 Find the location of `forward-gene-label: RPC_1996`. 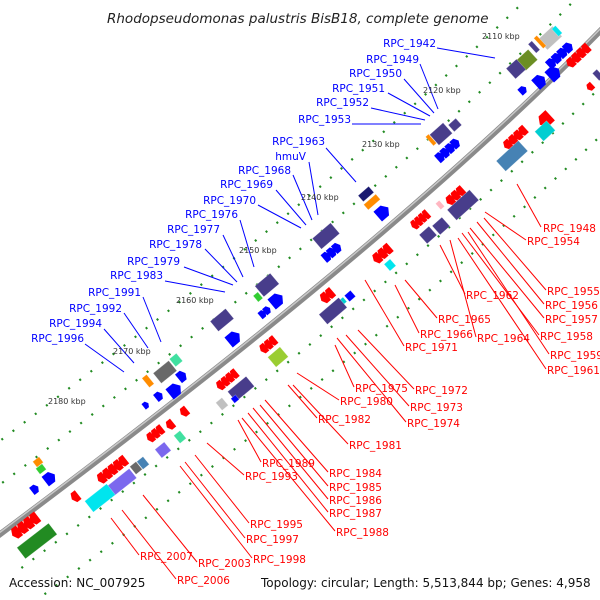

forward-gene-label: RPC_1996 is located at coordinates (57, 339).